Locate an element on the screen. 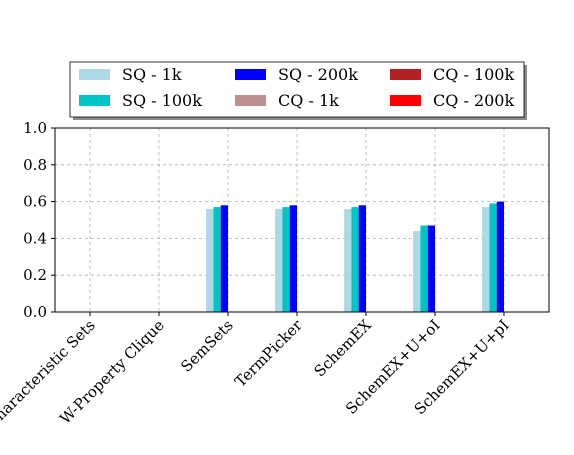 The height and width of the screenshot is (455, 574). bar-sq-1k-schemex-u-oi is located at coordinates (417, 271).